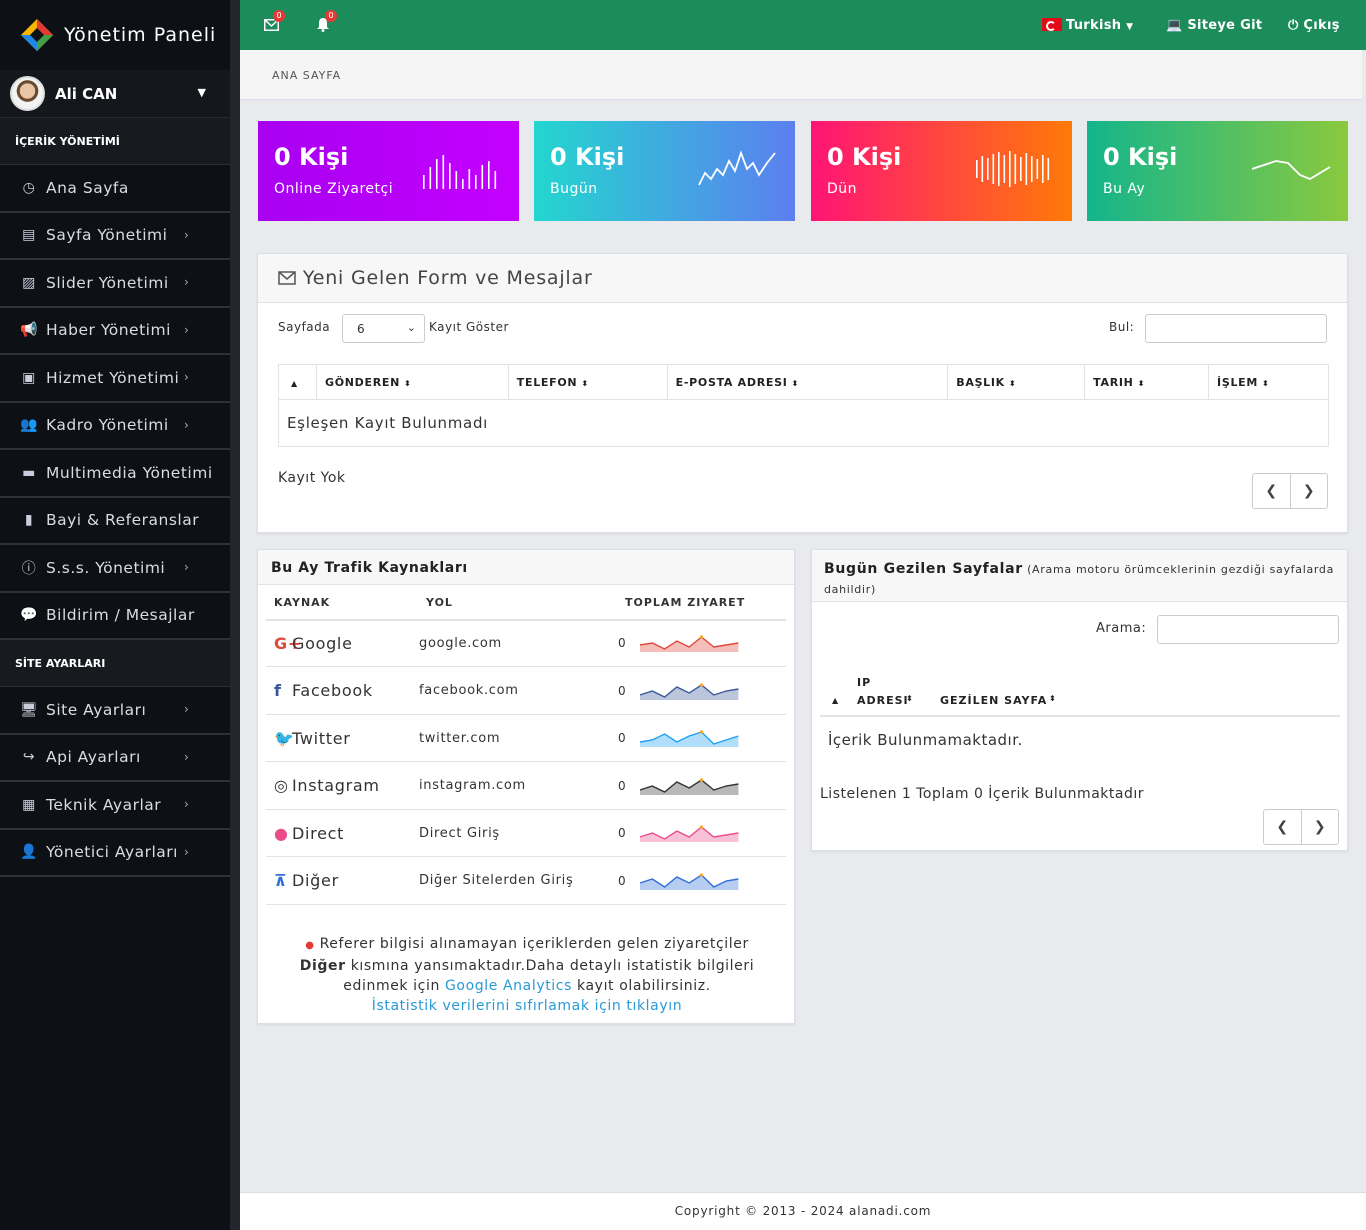 The width and height of the screenshot is (1366, 1230). Describe the element at coordinates (883, 700) in the screenshot. I see `col-ip-line2: ADRESI` at that location.